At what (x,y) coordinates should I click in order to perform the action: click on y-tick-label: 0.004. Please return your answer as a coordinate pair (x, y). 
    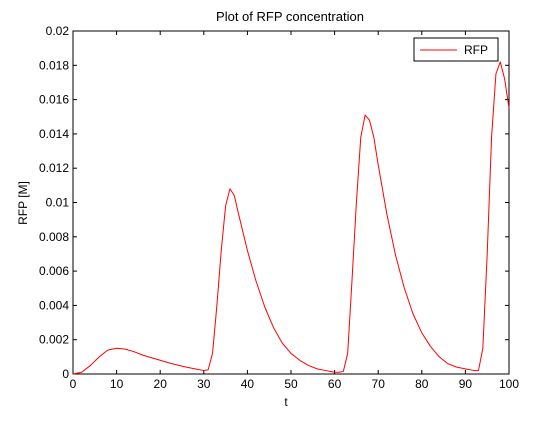
    Looking at the image, I should click on (54, 305).